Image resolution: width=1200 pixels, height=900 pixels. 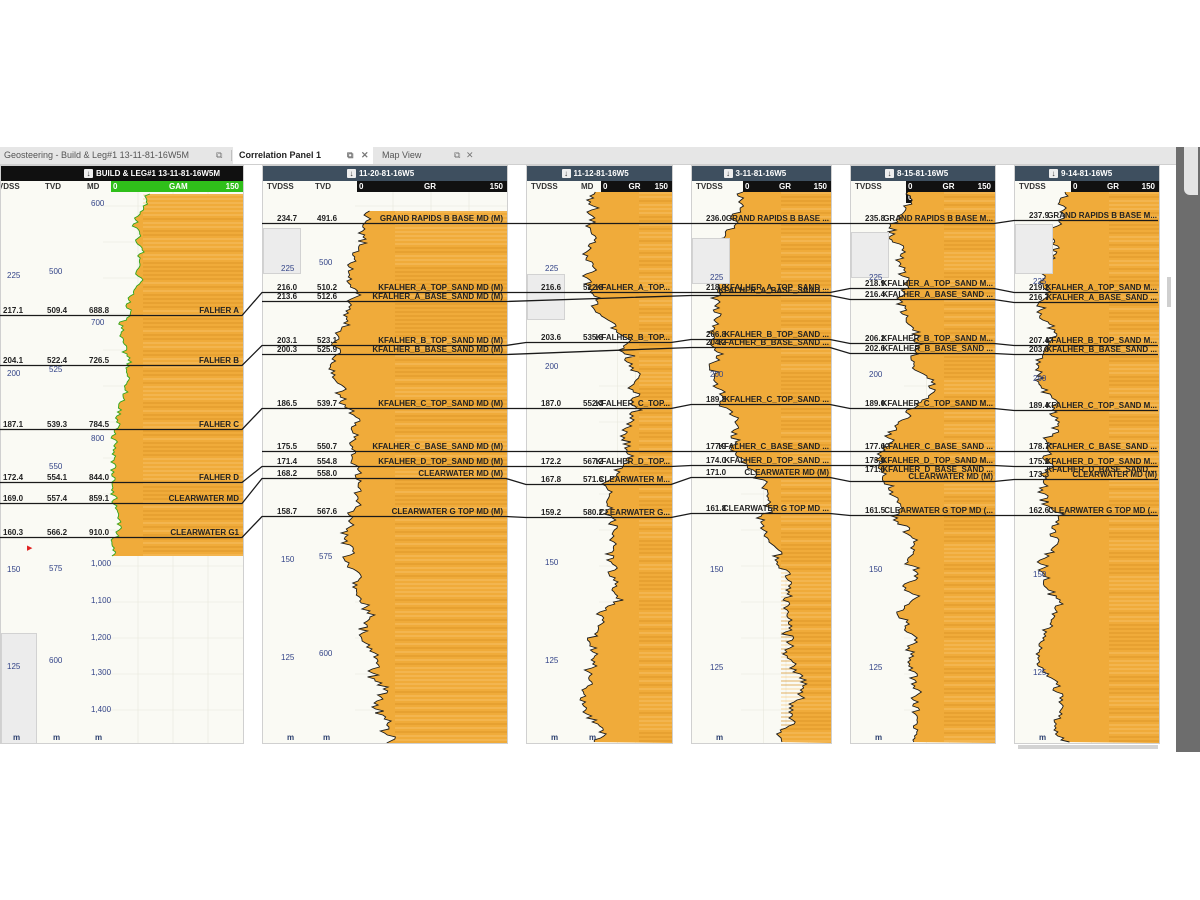 What do you see at coordinates (101, 709) in the screenshot?
I see `md-scale-label: 1,400` at bounding box center [101, 709].